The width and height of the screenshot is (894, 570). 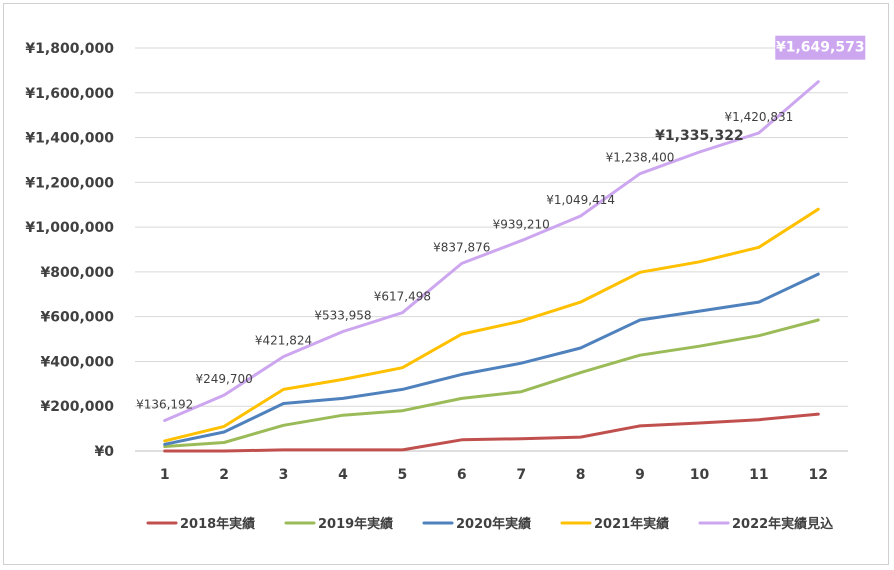 What do you see at coordinates (640, 475) in the screenshot?
I see `x-tick-label: 9` at bounding box center [640, 475].